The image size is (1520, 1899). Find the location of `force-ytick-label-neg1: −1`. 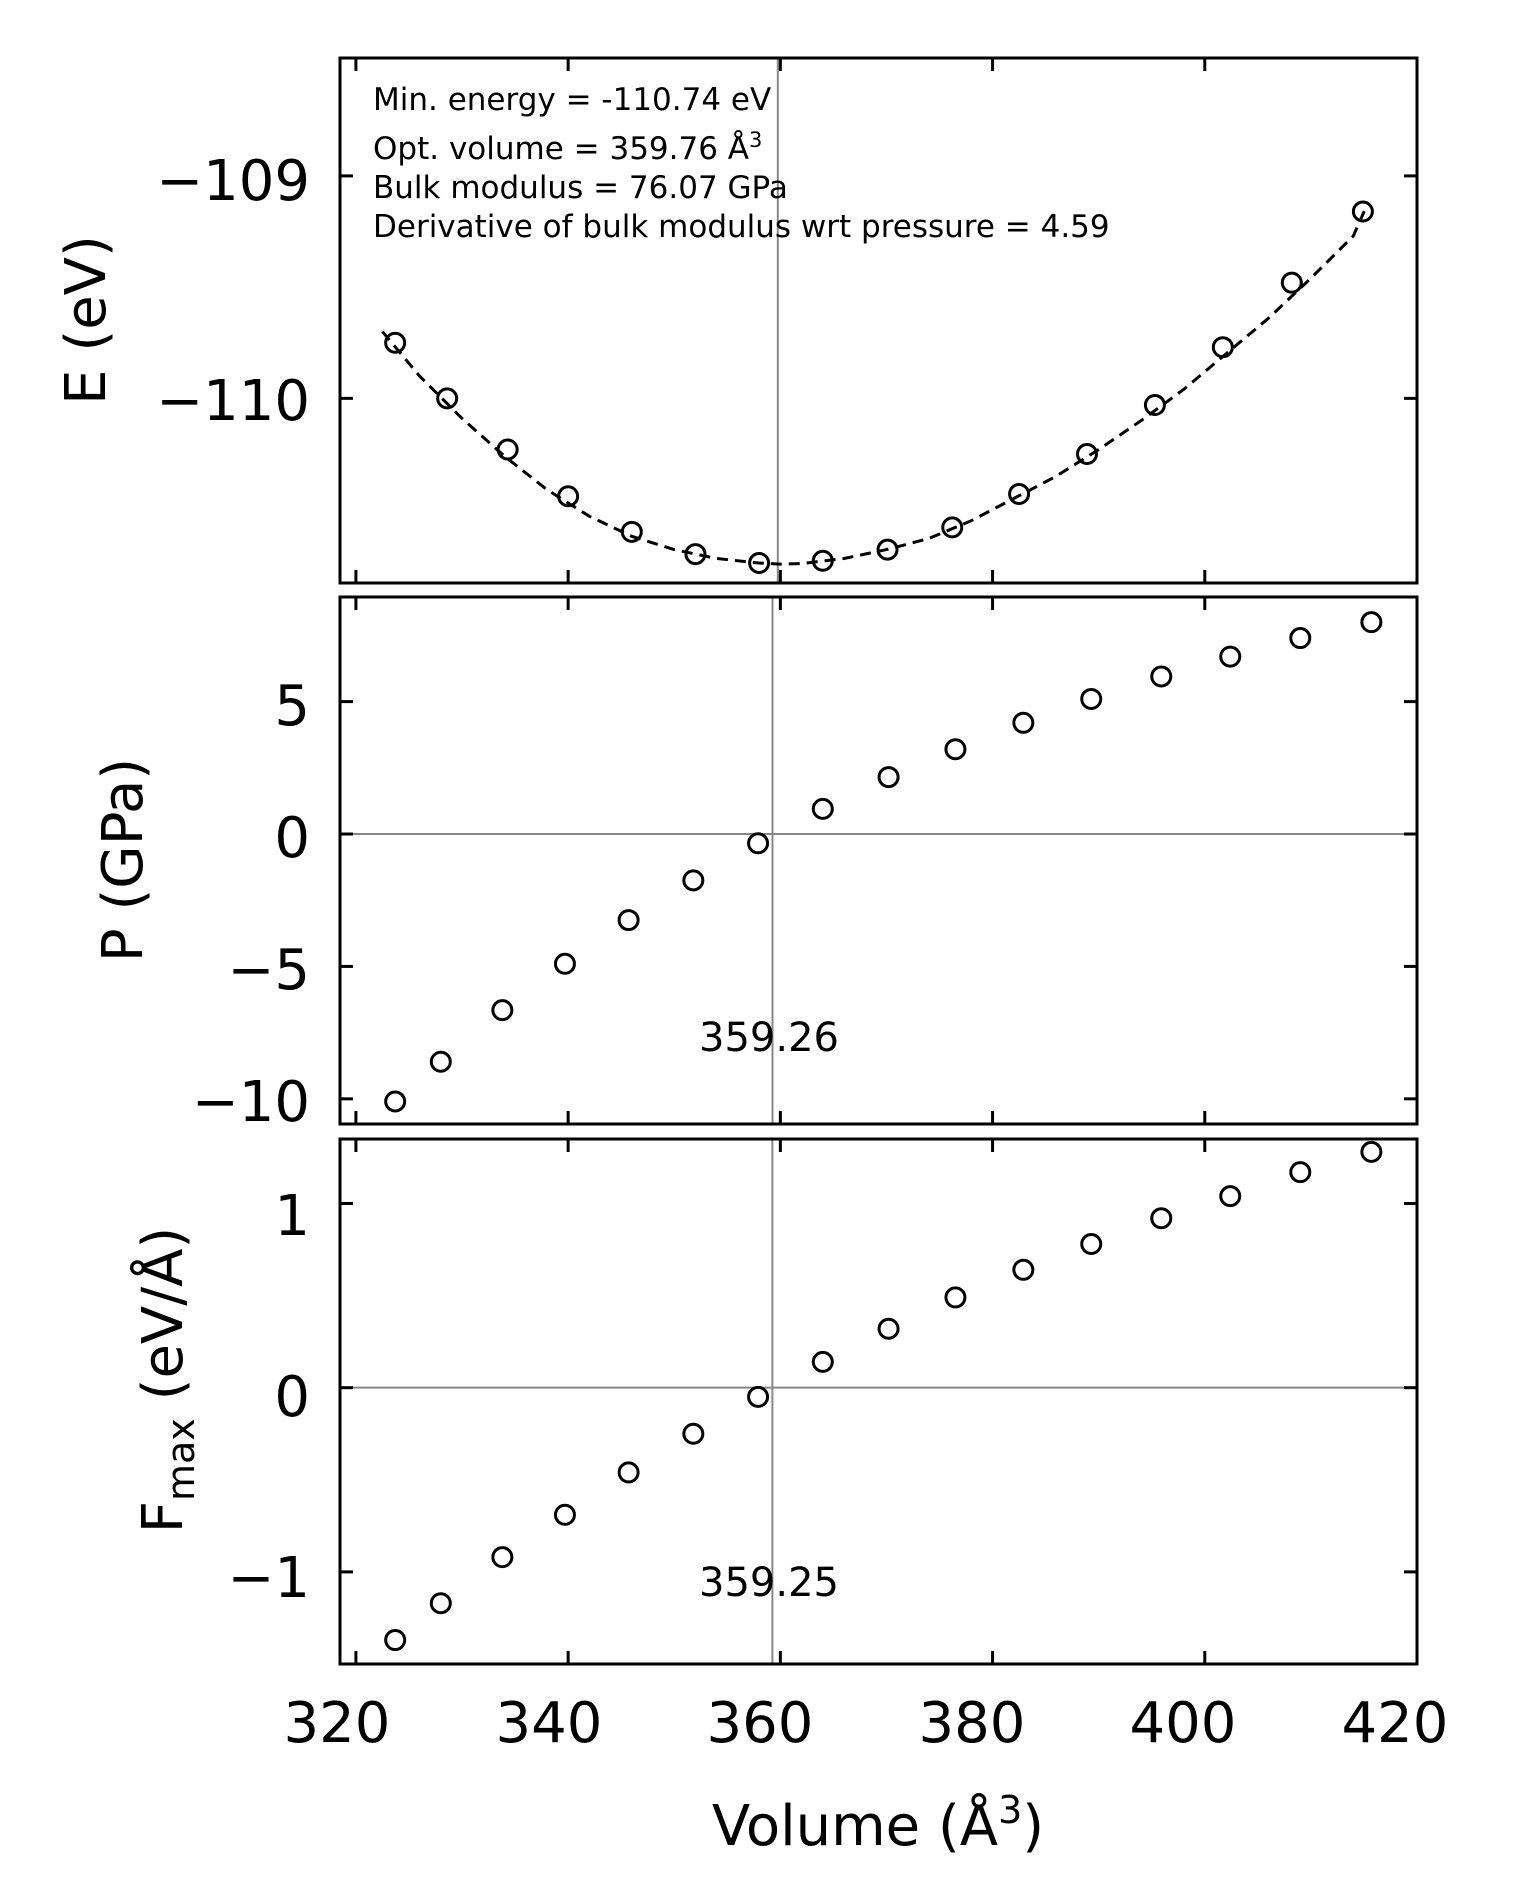

force-ytick-label-neg1: −1 is located at coordinates (268, 1578).